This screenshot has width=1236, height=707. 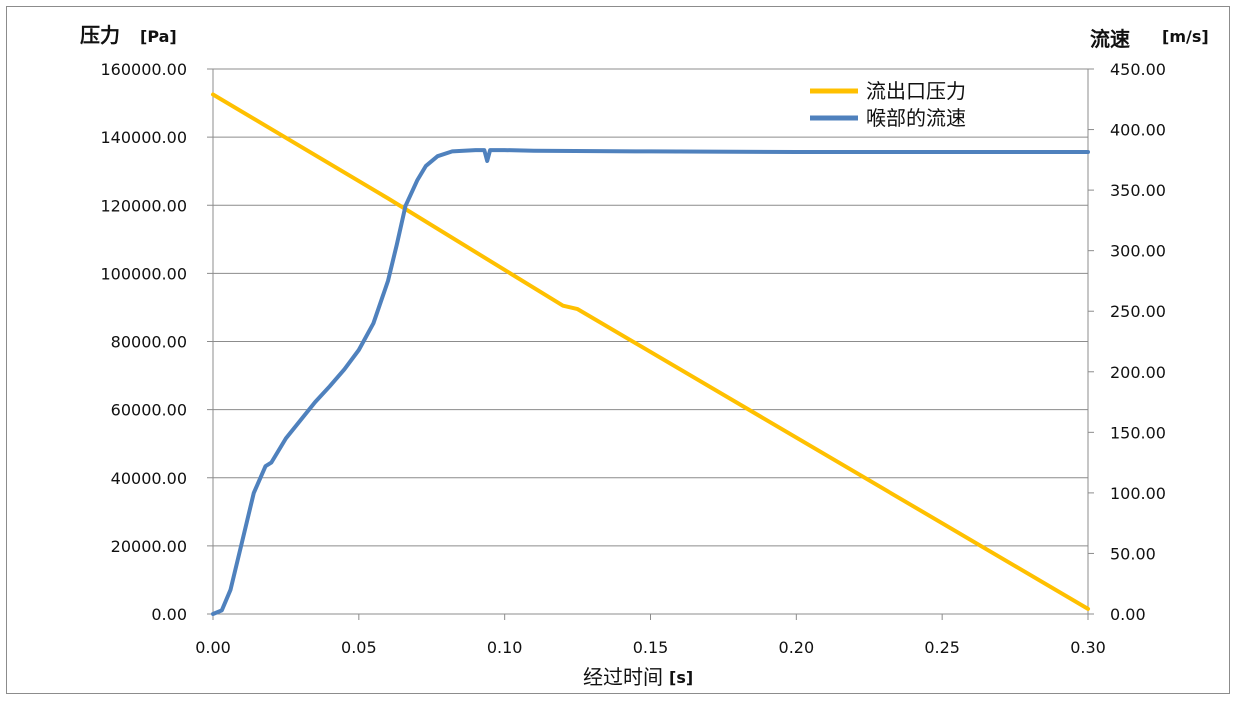 I want to click on right-tick-label: 300.00, so click(x=1138, y=251).